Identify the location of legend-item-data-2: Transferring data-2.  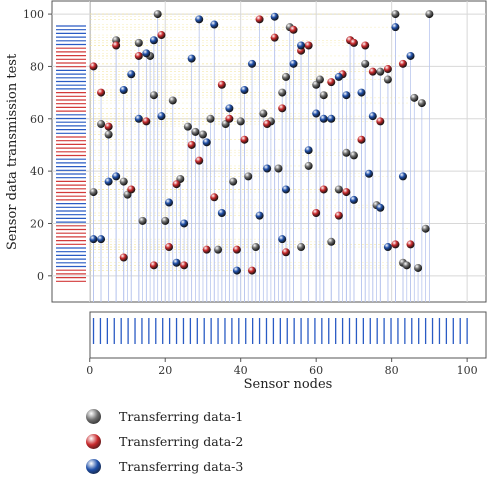
(164, 441).